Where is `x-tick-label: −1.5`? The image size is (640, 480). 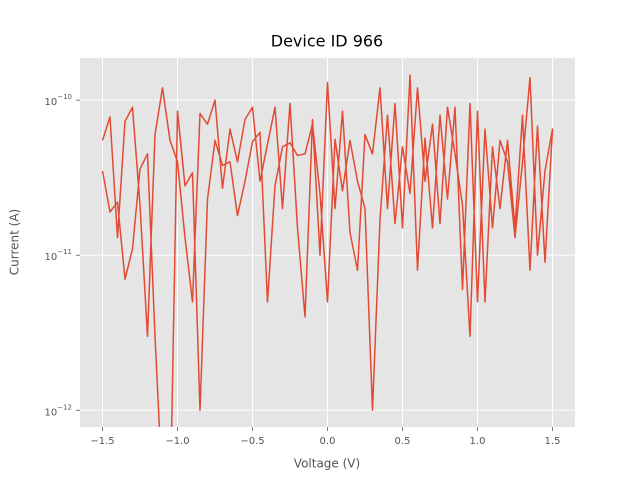
x-tick-label: −1.5 is located at coordinates (102, 441).